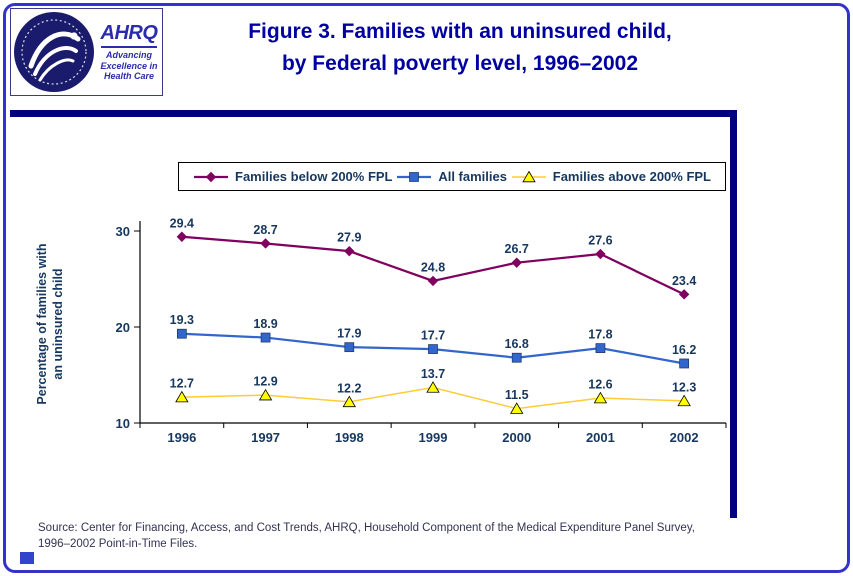 Image resolution: width=853 pixels, height=576 pixels. I want to click on ahrq-tagline: Advancing Excellence in Health Care, so click(128, 66).